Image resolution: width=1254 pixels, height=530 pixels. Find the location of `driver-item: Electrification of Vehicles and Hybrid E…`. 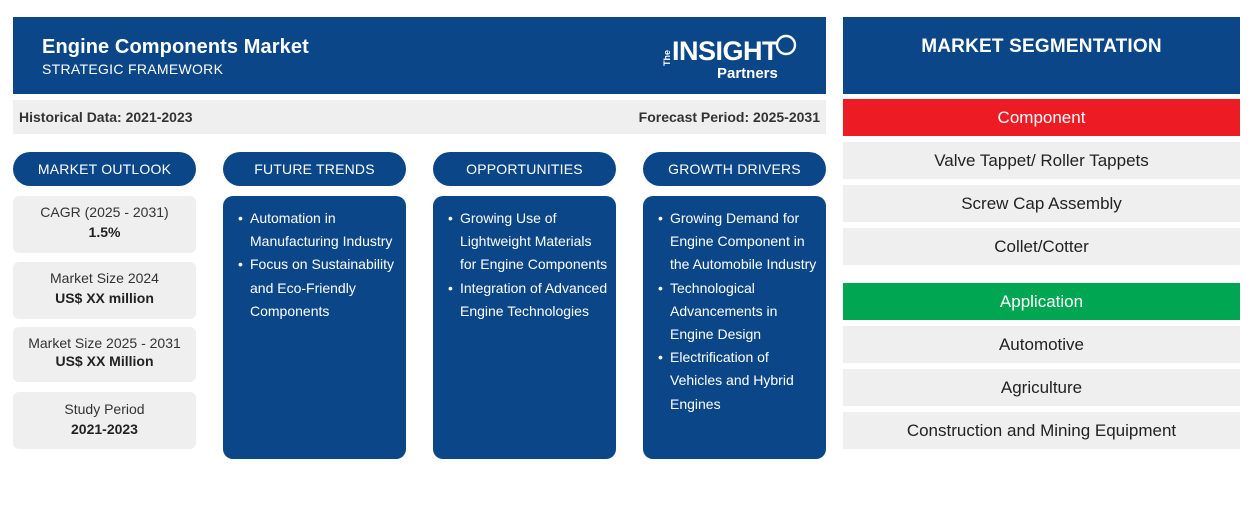

driver-item: Electrification of Vehicles and Hybrid E… is located at coordinates (739, 381).